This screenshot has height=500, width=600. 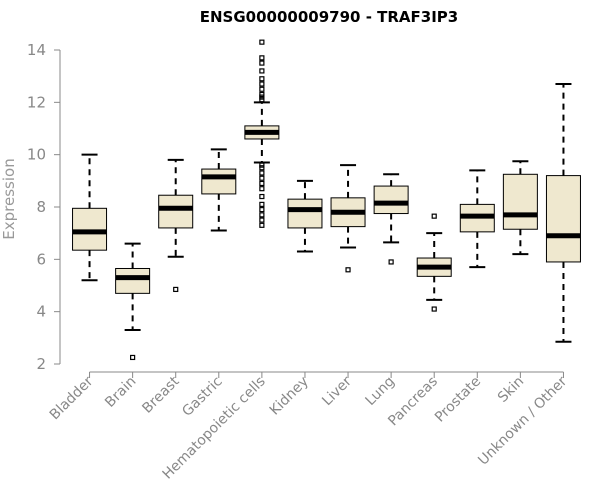 What do you see at coordinates (41, 207) in the screenshot?
I see `y-tick-label: 8` at bounding box center [41, 207].